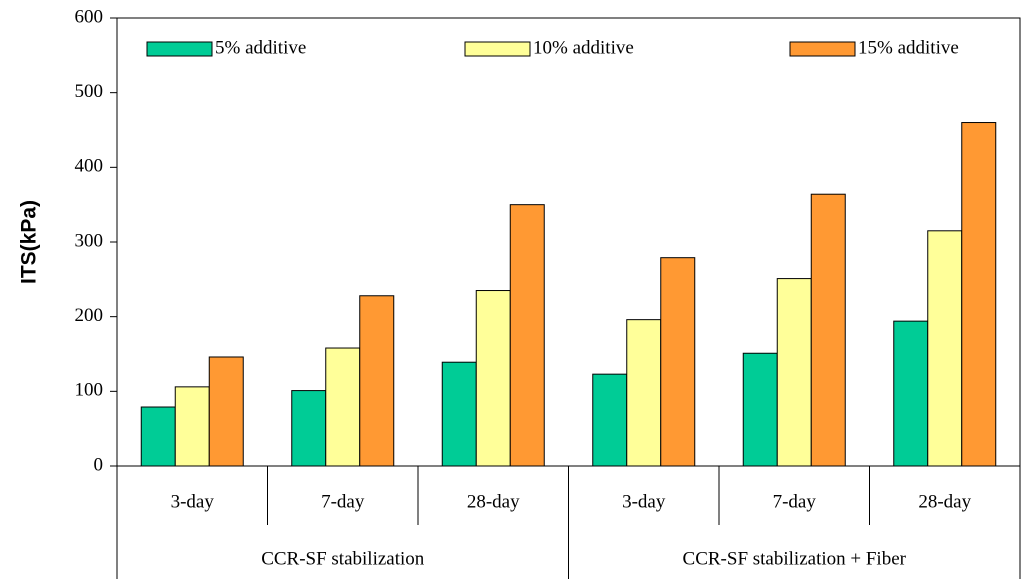 The height and width of the screenshot is (579, 1035). What do you see at coordinates (908, 47) in the screenshot?
I see `legend-label: 15% additive` at bounding box center [908, 47].